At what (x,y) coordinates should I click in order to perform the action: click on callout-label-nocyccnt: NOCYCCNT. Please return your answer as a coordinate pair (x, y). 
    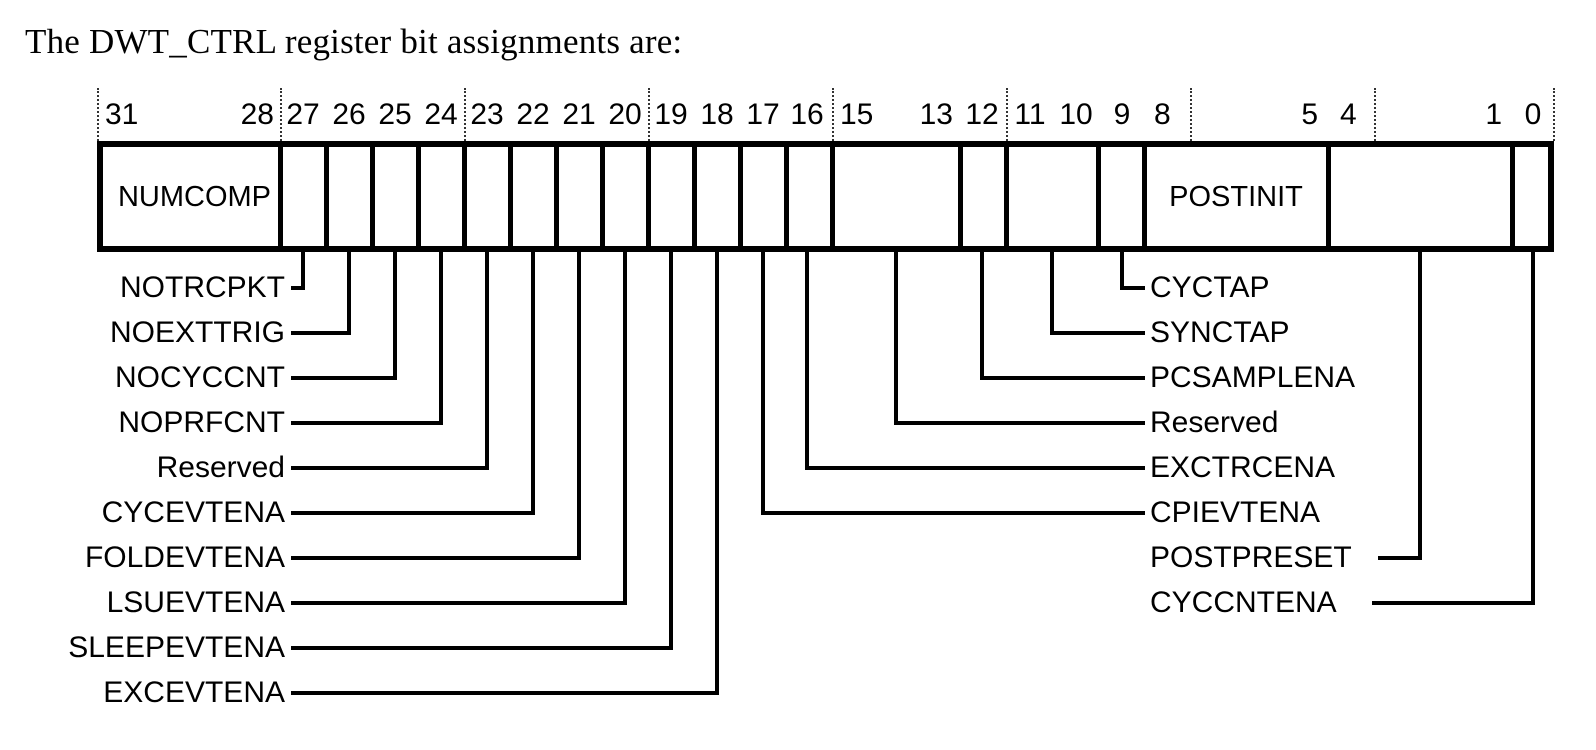
    Looking at the image, I should click on (200, 377).